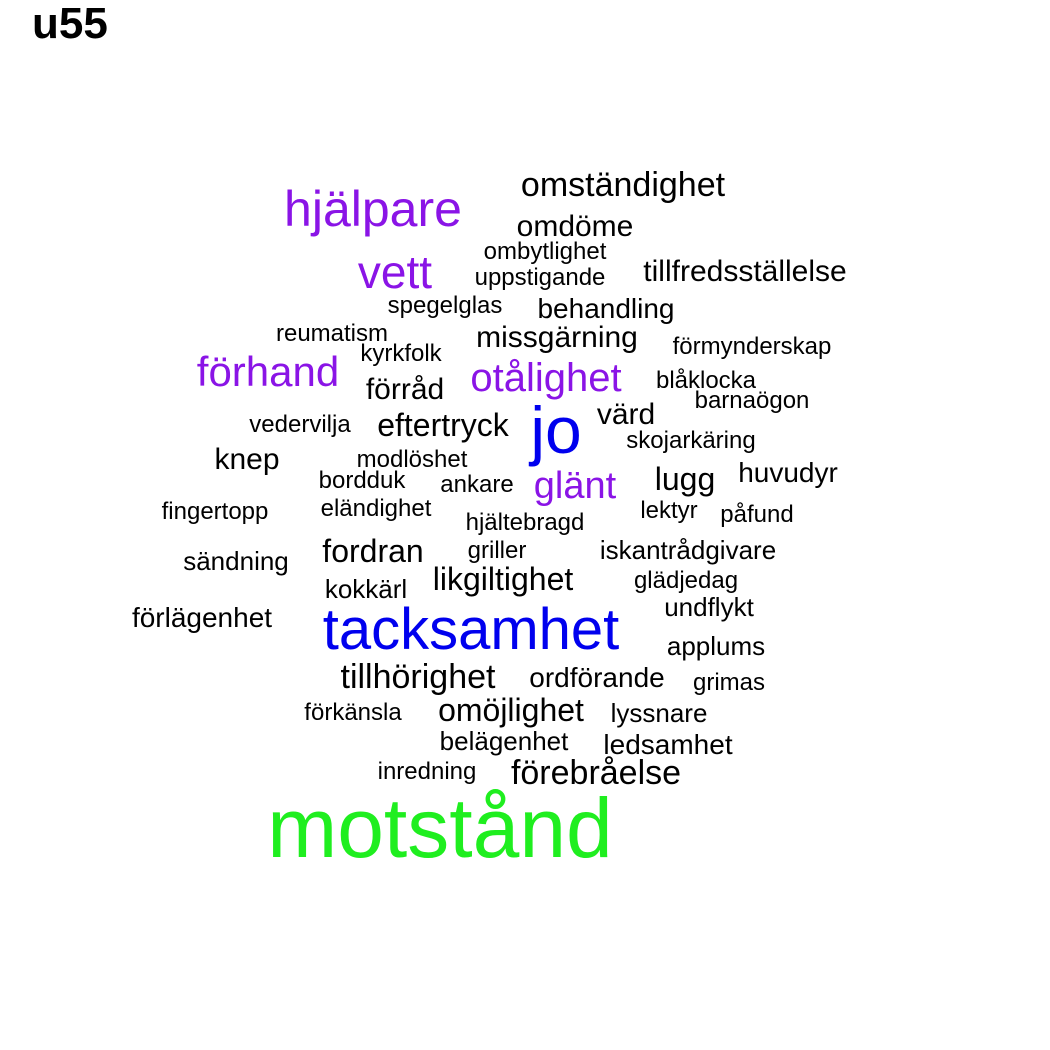  Describe the element at coordinates (401, 353) in the screenshot. I see `cloud-word: kyrkfolk` at that location.